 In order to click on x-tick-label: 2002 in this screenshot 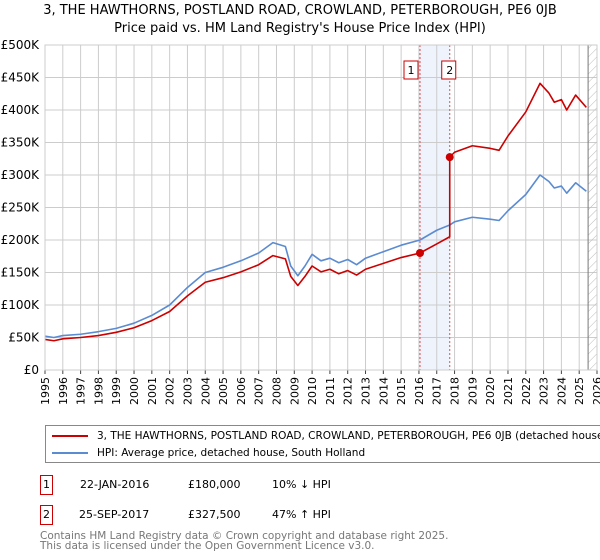, I will do `click(170, 391)`.